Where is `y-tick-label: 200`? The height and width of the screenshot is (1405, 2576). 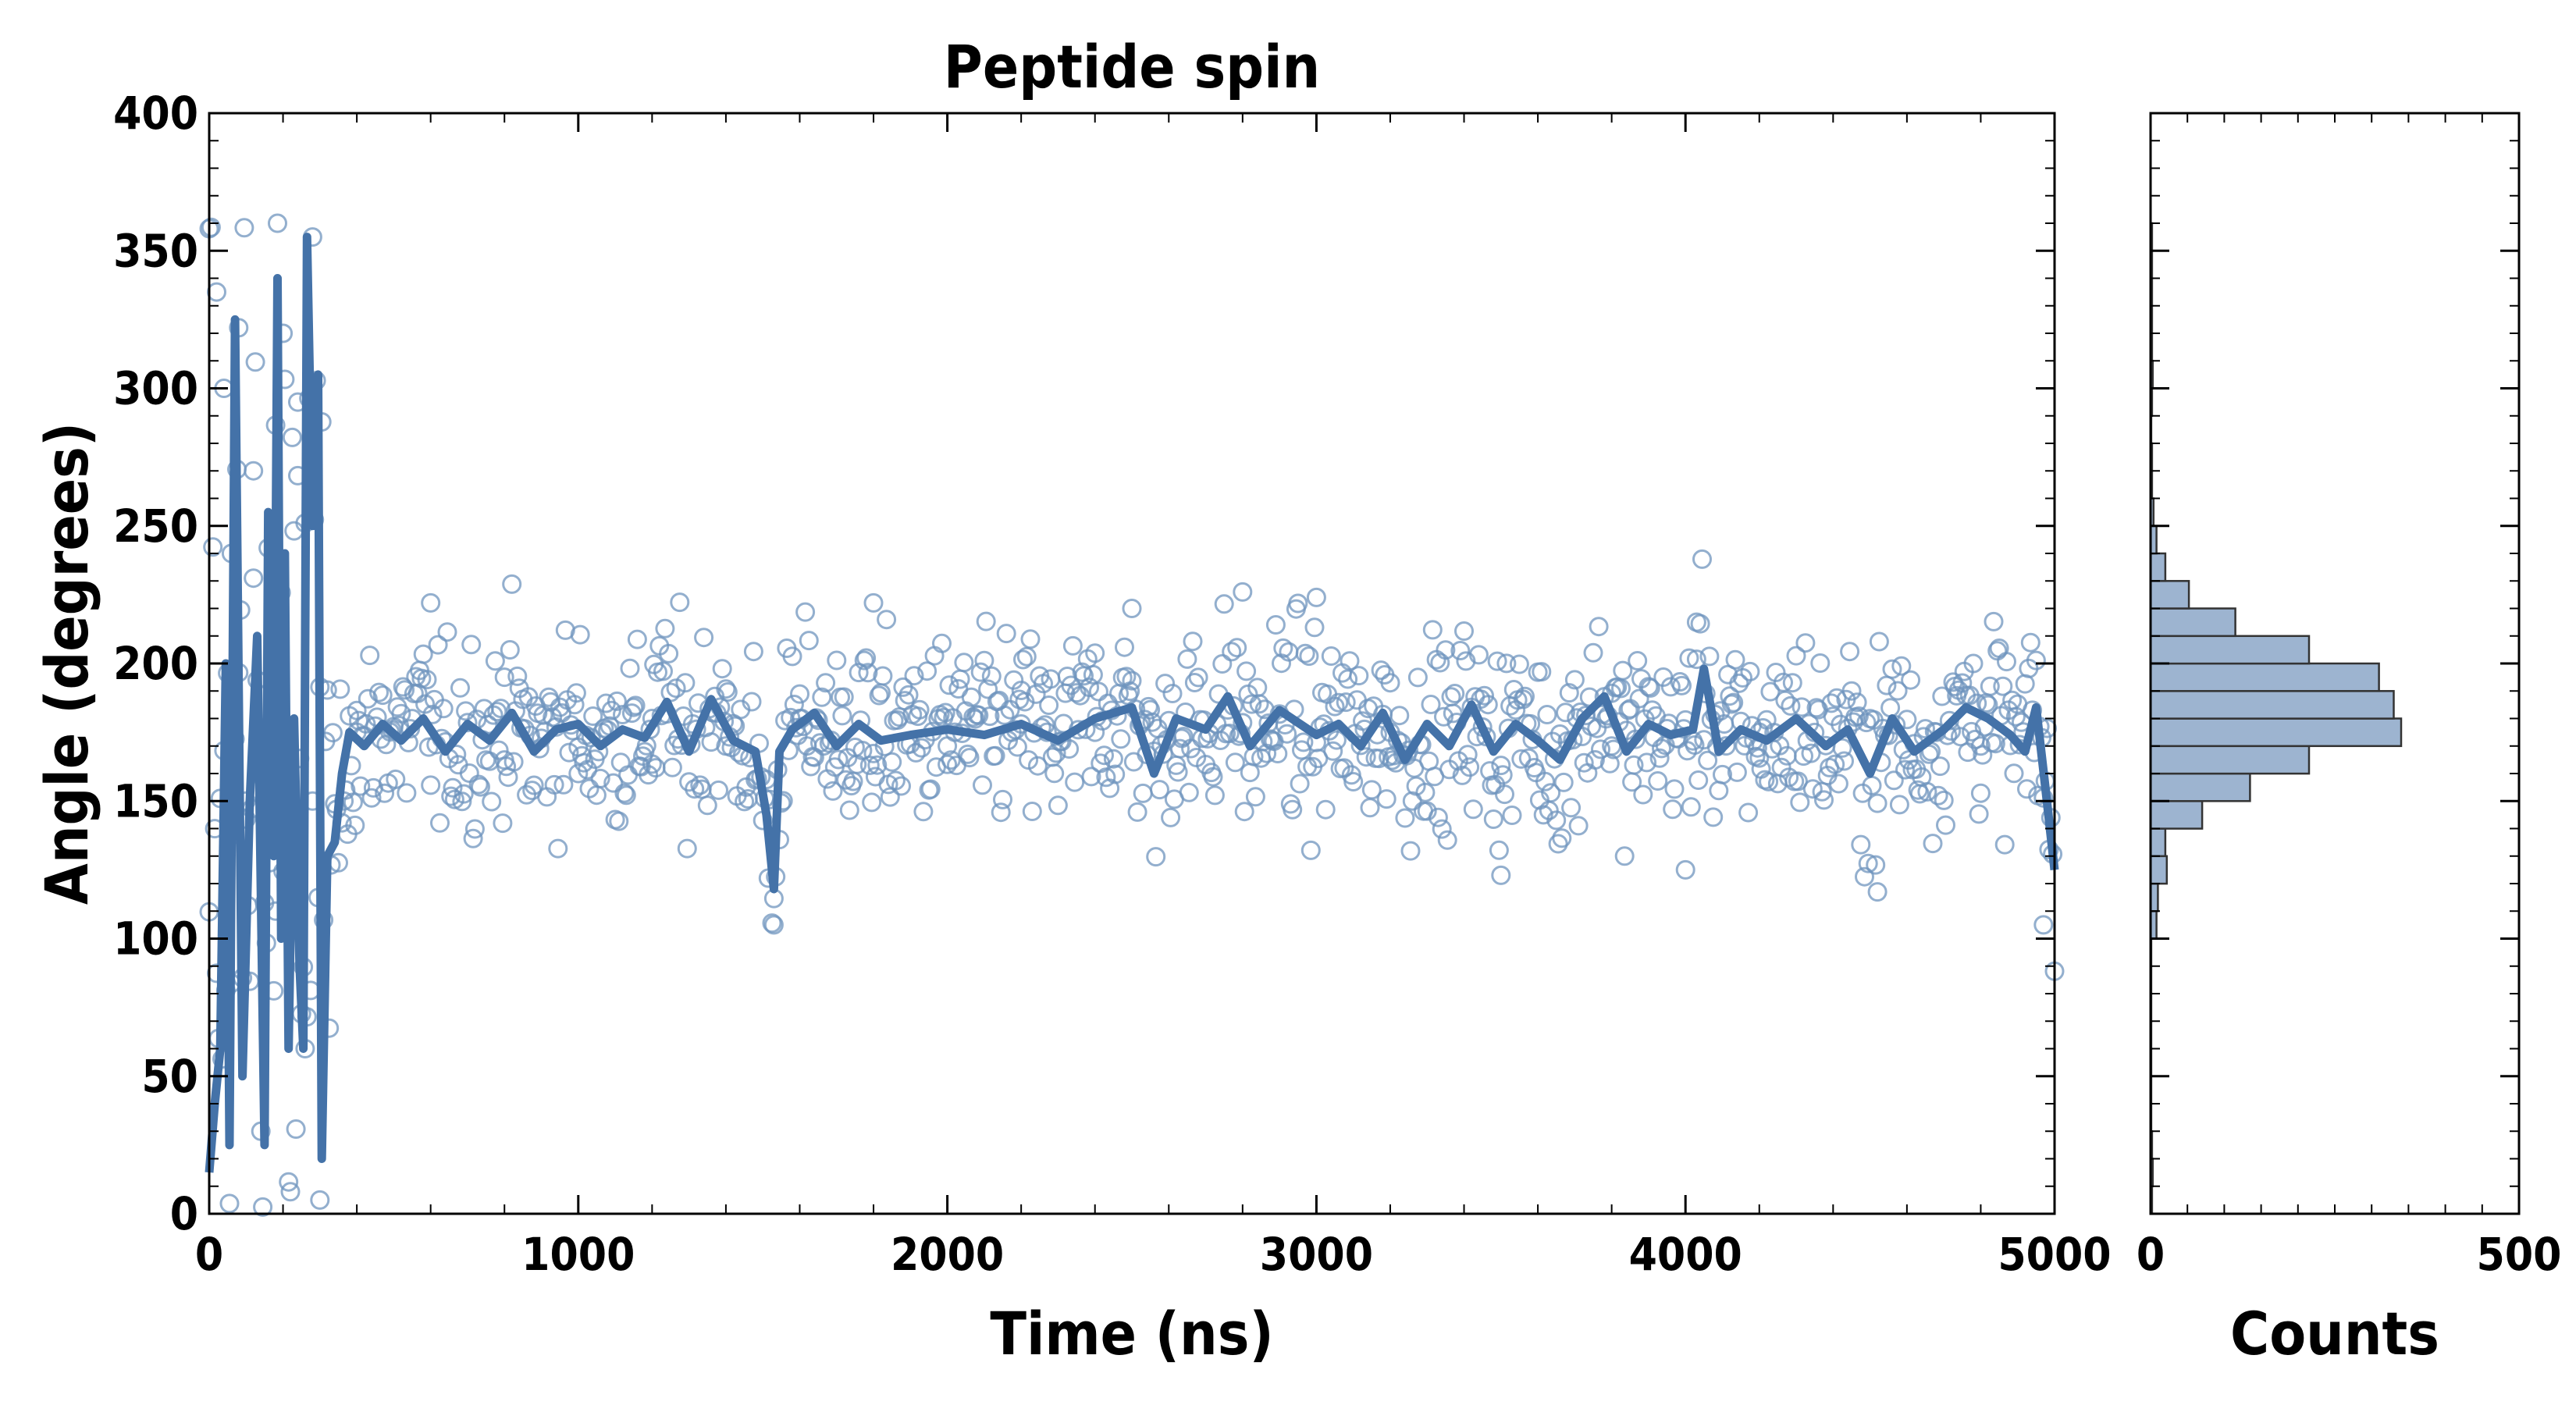
y-tick-label: 200 is located at coordinates (155, 663).